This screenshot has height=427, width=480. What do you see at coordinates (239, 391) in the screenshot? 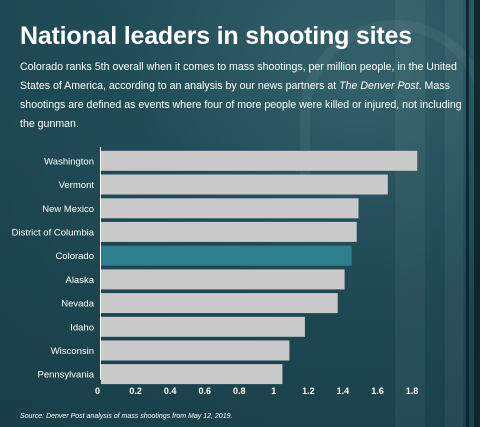
I see `x-tick-label: 0.8` at bounding box center [239, 391].